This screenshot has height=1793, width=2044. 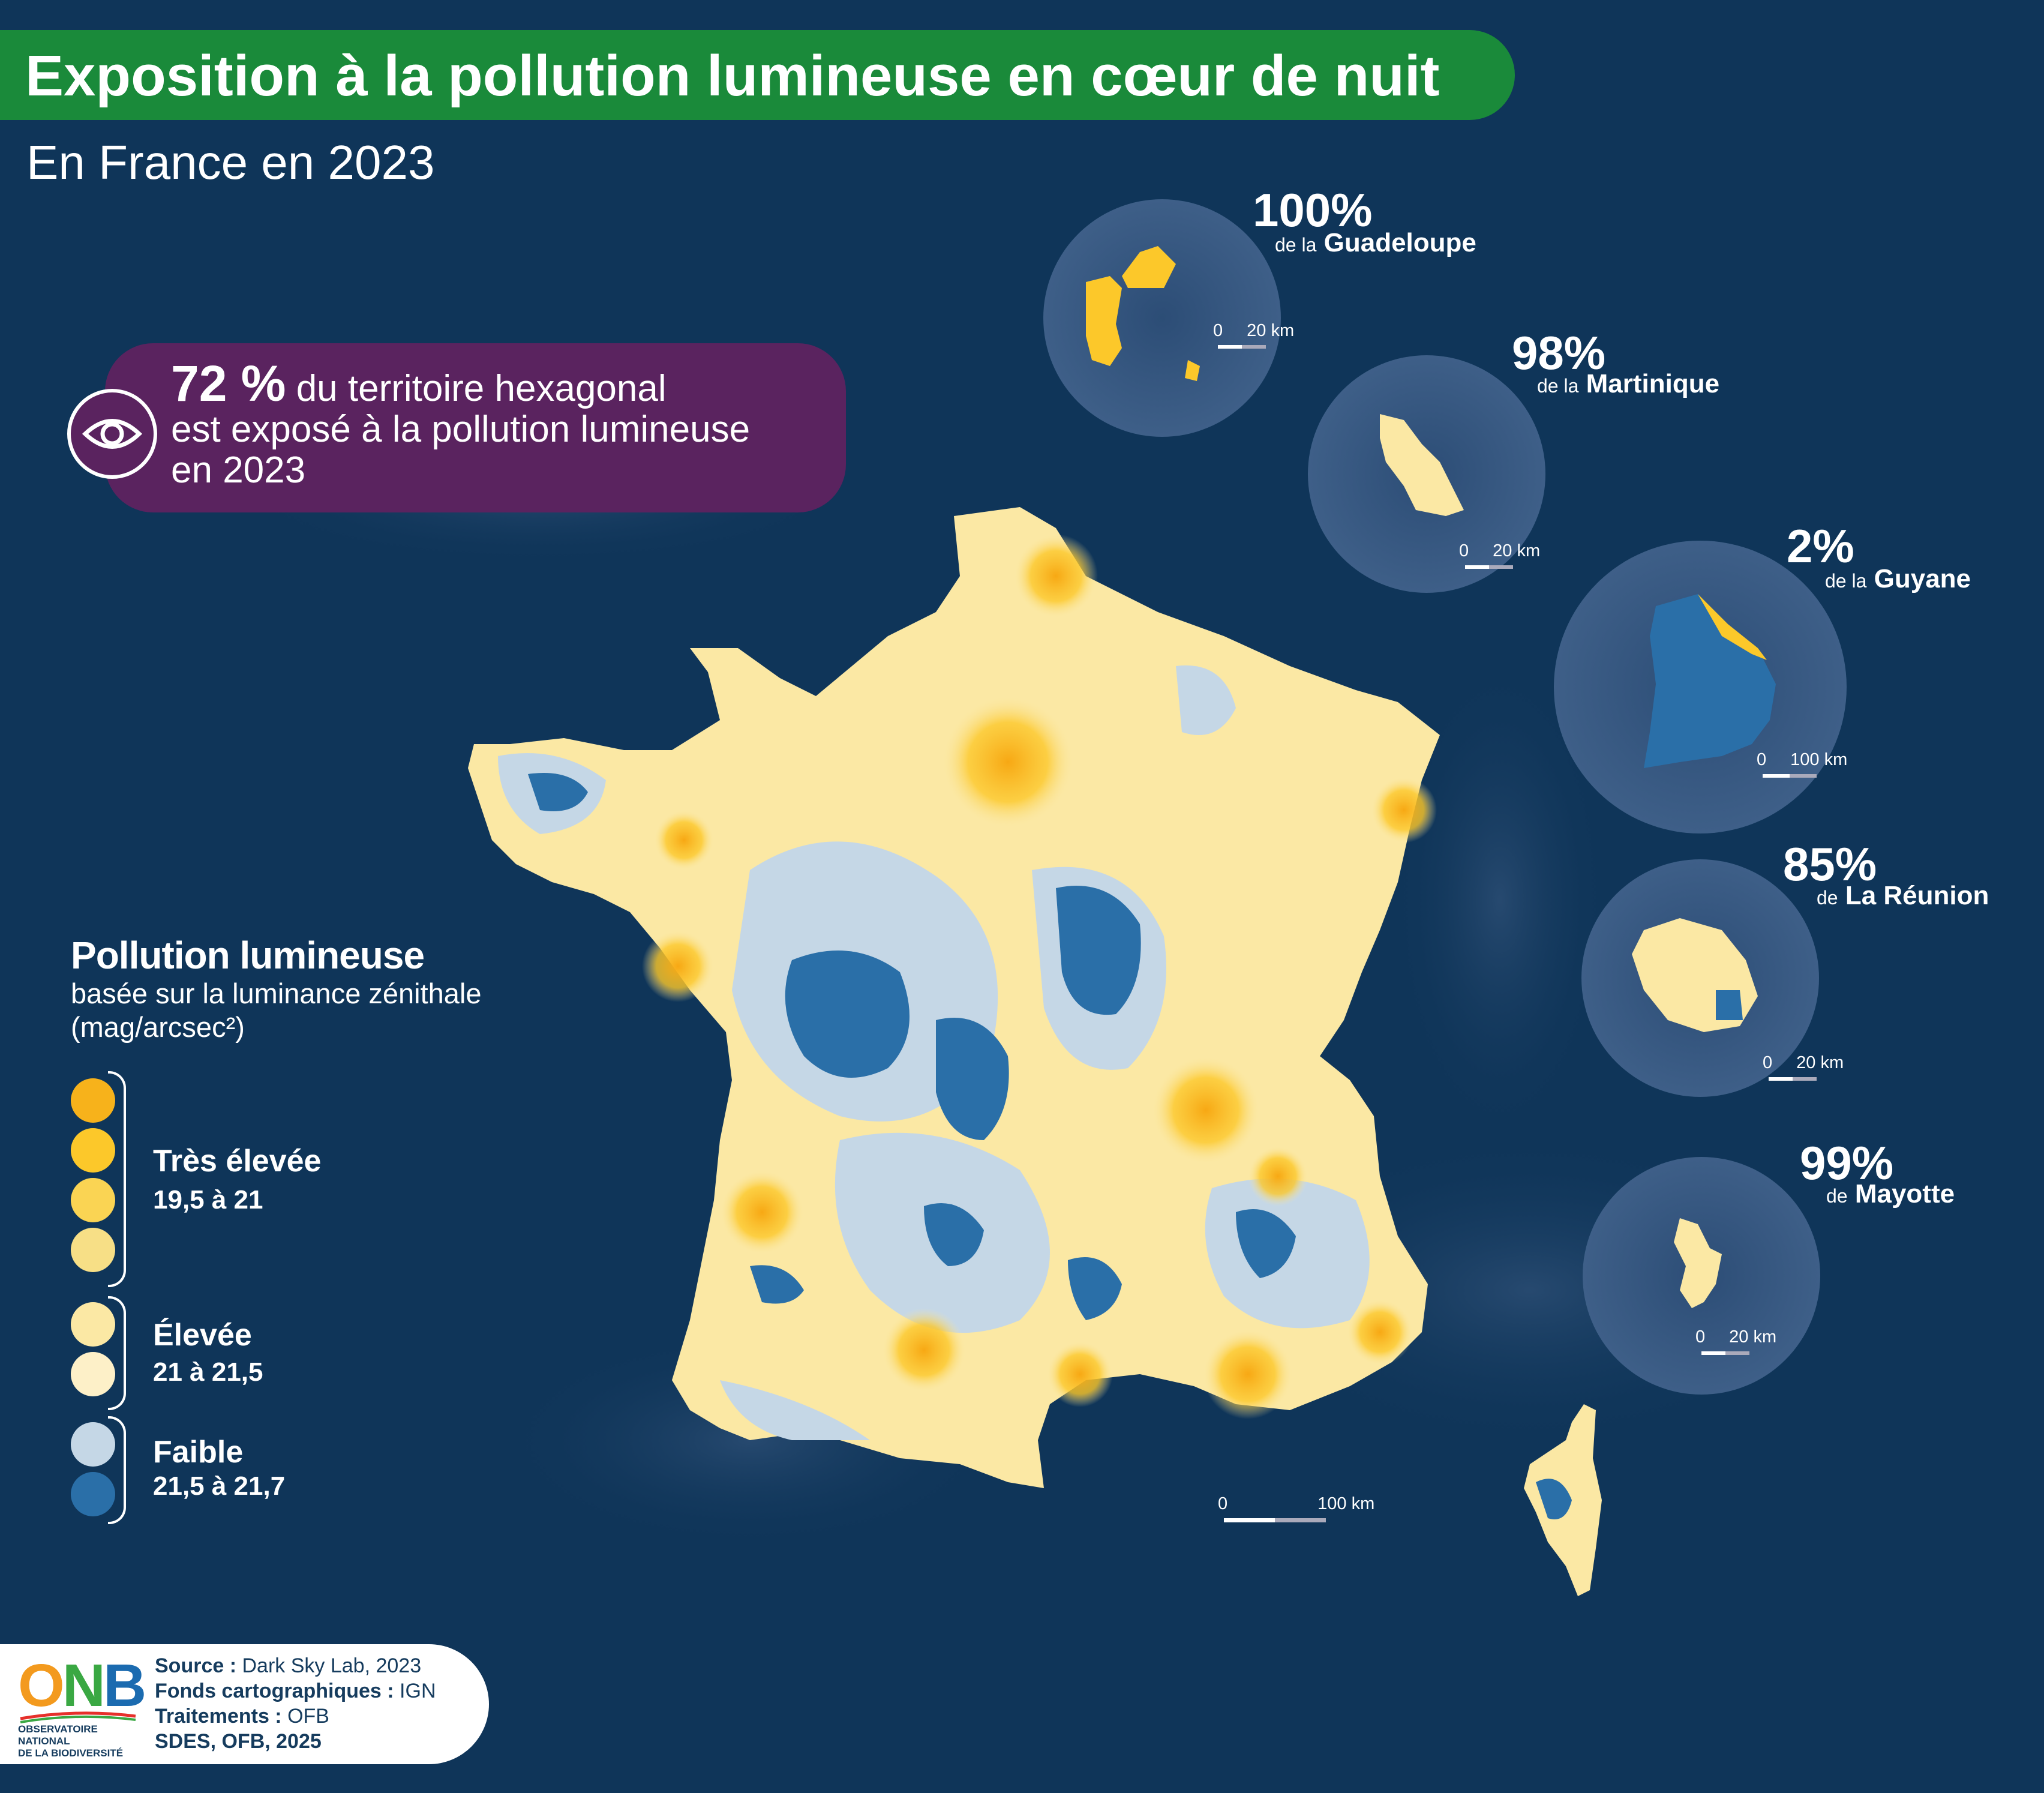 What do you see at coordinates (1254, 331) in the screenshot?
I see `guadeloupe-scale: 0 20 km` at bounding box center [1254, 331].